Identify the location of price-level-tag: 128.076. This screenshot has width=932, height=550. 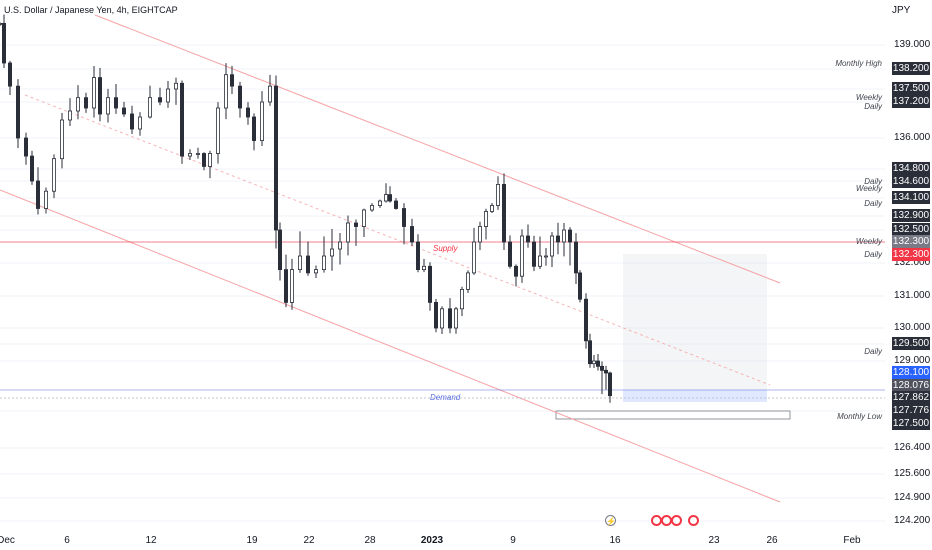
(911, 385).